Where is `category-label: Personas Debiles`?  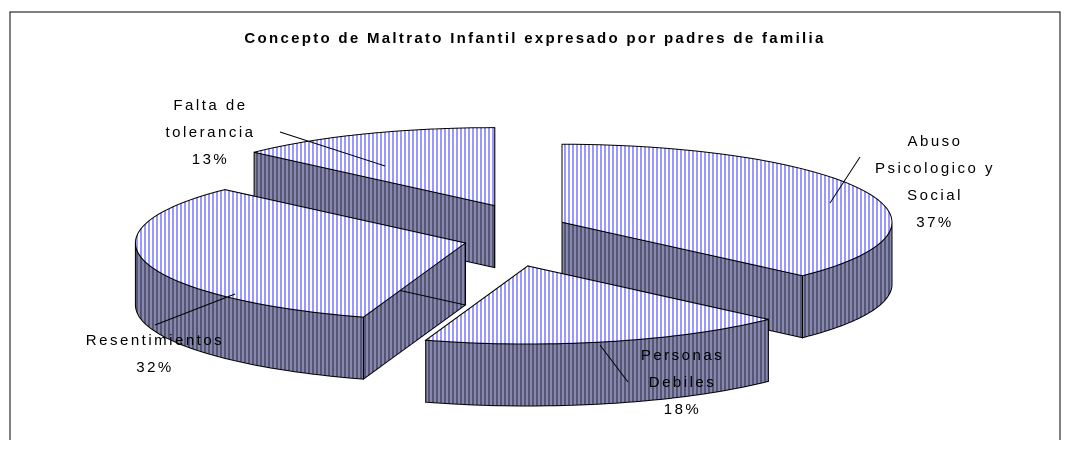
category-label: Personas Debiles is located at coordinates (682, 369).